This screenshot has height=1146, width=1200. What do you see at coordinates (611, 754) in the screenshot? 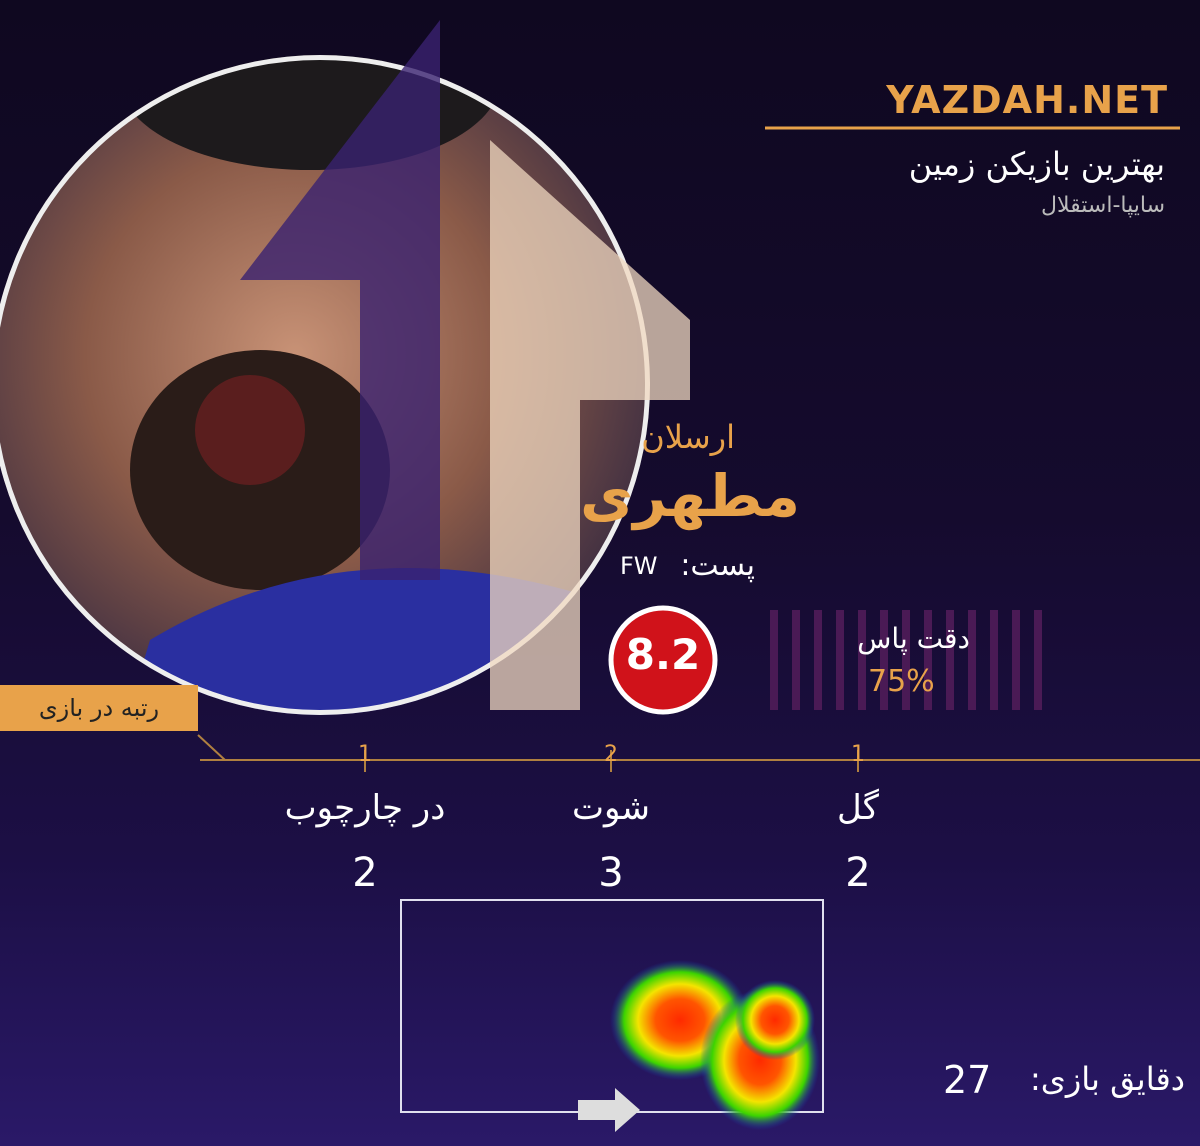
I see `rank: 2` at bounding box center [611, 754].